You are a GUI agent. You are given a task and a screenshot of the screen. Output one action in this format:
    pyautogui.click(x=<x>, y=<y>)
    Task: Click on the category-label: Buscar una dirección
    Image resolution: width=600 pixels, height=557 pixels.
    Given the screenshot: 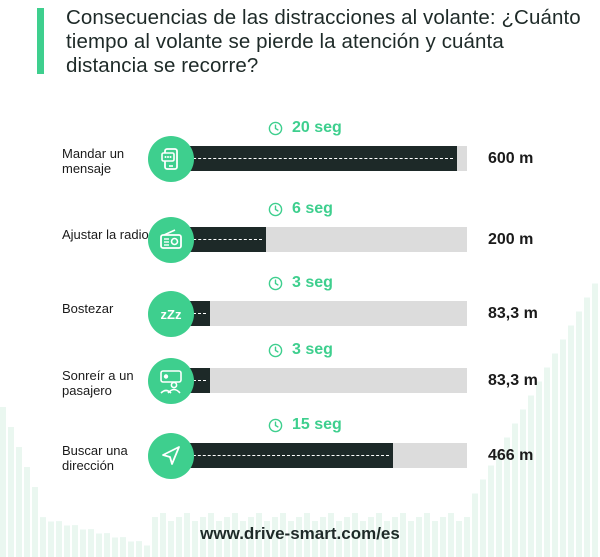 What is the action you would take?
    pyautogui.click(x=95, y=458)
    